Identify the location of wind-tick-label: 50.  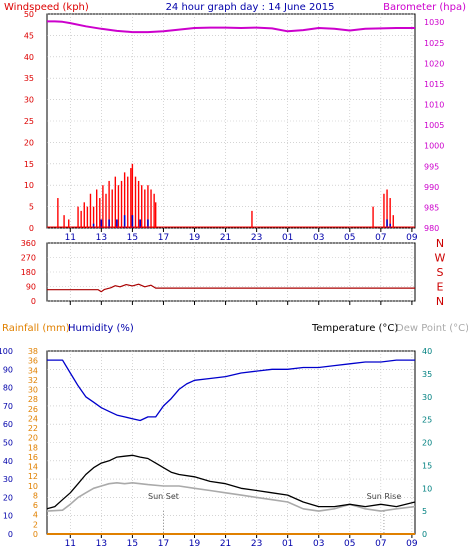
(29, 14).